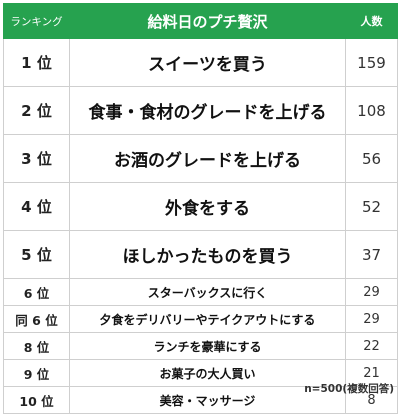 This screenshot has width=400, height=414. Describe the element at coordinates (207, 206) in the screenshot. I see `item-cell: 外食をする` at that location.